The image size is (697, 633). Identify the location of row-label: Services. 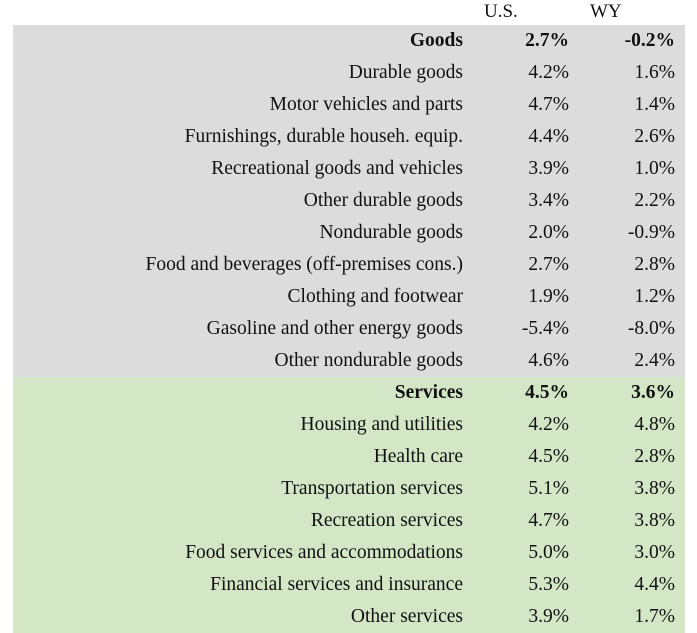
(428, 392).